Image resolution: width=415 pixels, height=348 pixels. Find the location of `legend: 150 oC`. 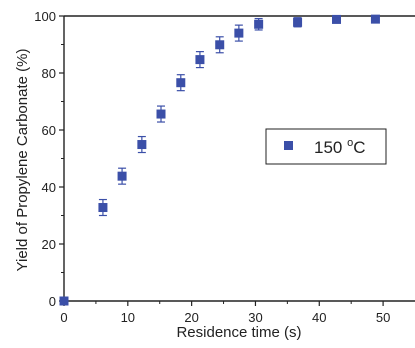

legend: 150 oC is located at coordinates (326, 146).